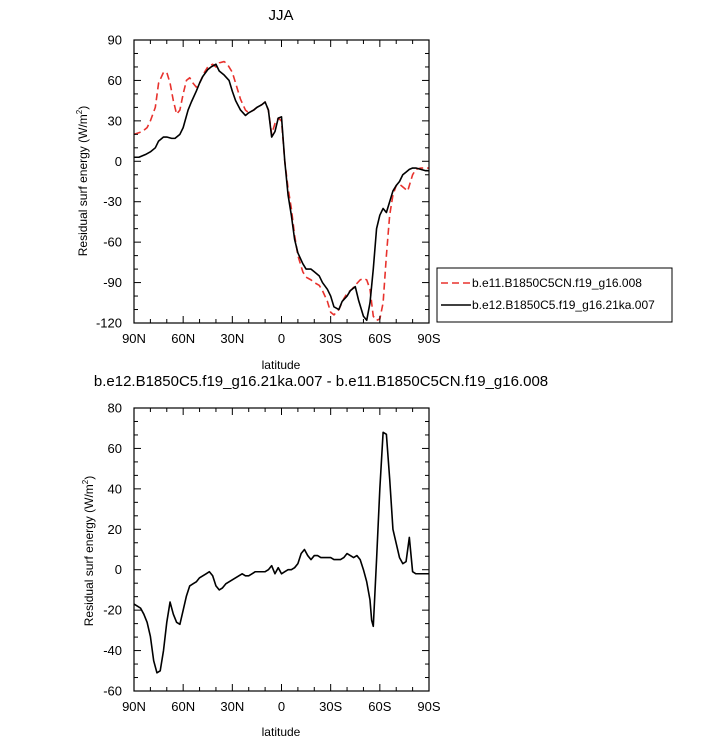 The height and width of the screenshot is (746, 719). What do you see at coordinates (115, 529) in the screenshot?
I see `y-tick-label: 20` at bounding box center [115, 529].